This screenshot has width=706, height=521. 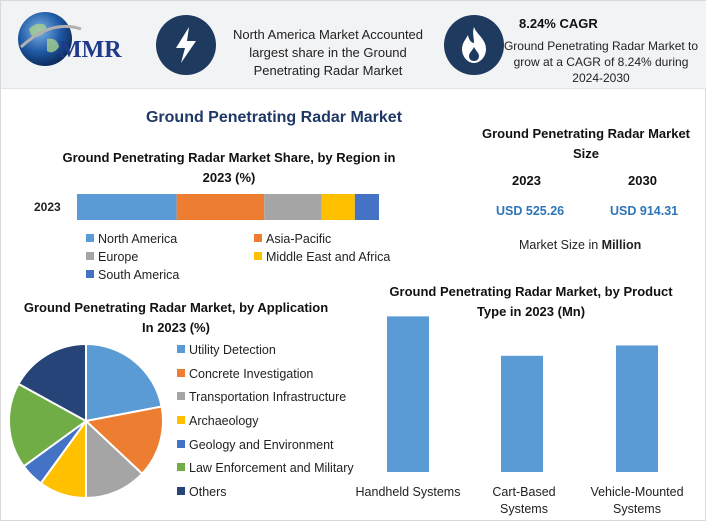 What do you see at coordinates (586, 143) in the screenshot?
I see `market-size-title: Ground Penetrating Radar Market Size` at bounding box center [586, 143].